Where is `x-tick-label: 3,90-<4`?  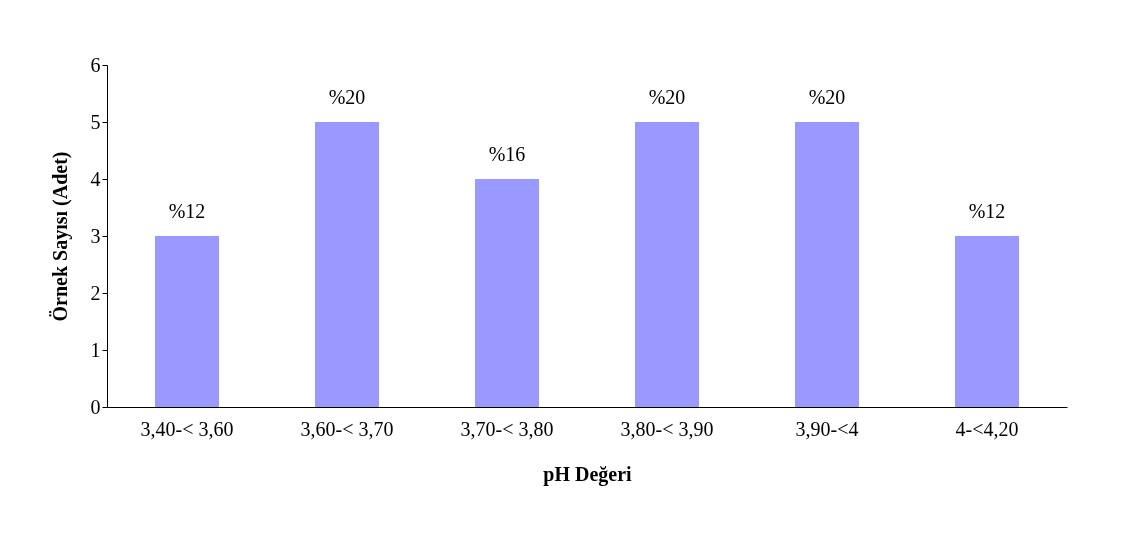
x-tick-label: 3,90-<4 is located at coordinates (827, 428).